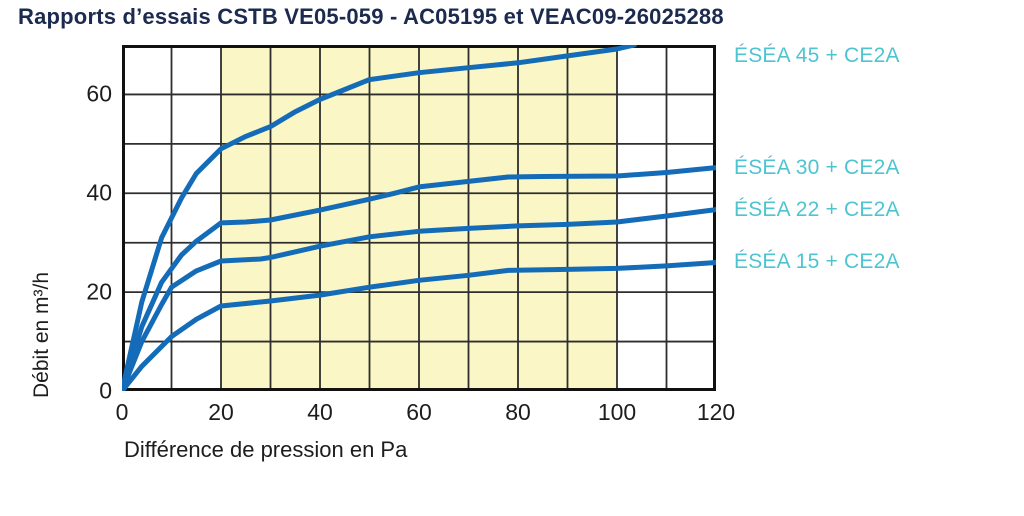 This screenshot has width=1024, height=516. Describe the element at coordinates (817, 55) in the screenshot. I see `series-label: ÉSÉA 45 + CE2A` at that location.